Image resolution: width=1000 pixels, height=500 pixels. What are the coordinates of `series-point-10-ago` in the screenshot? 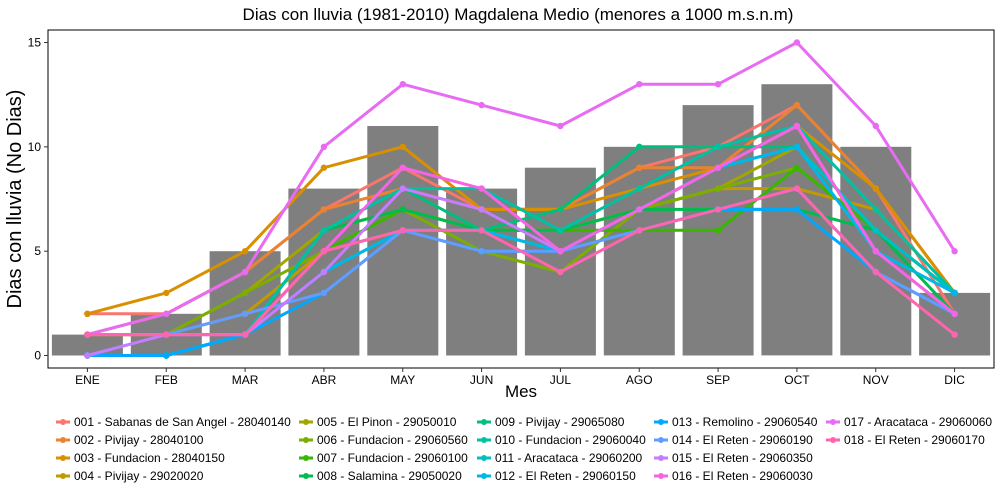 It's located at (639, 188).